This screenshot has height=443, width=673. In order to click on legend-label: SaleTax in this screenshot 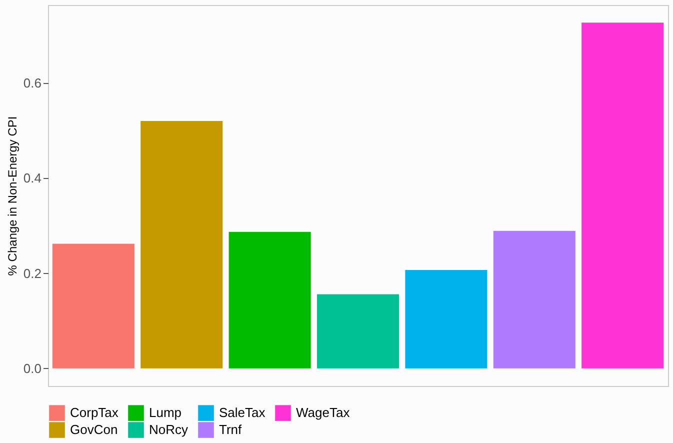, I will do `click(242, 412)`.